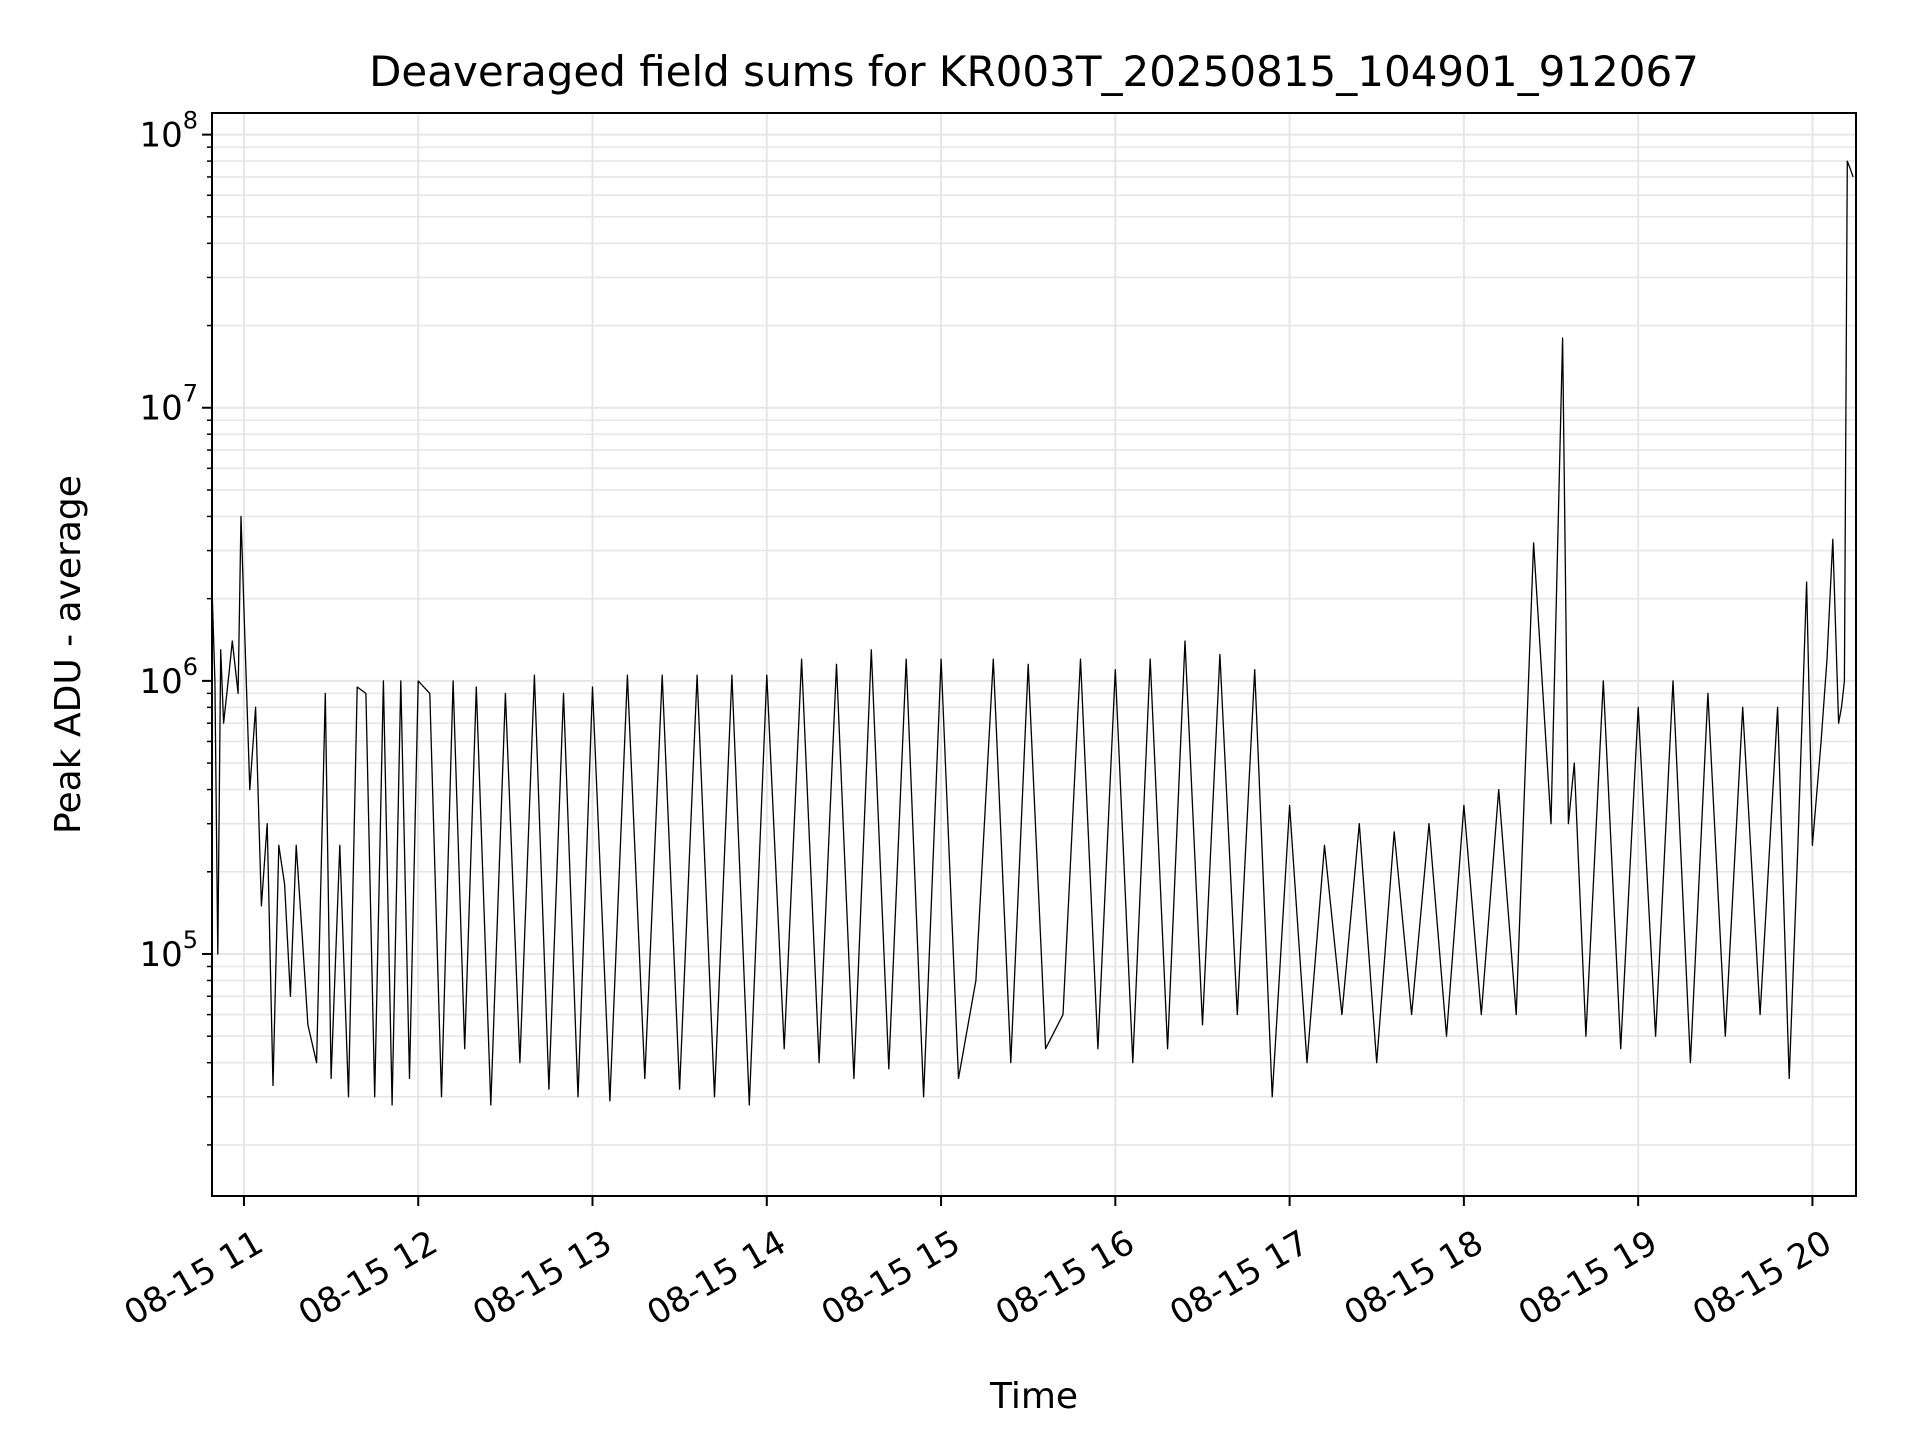 Image resolution: width=1920 pixels, height=1440 pixels. I want to click on y-tick-exponent: 8, so click(190, 121).